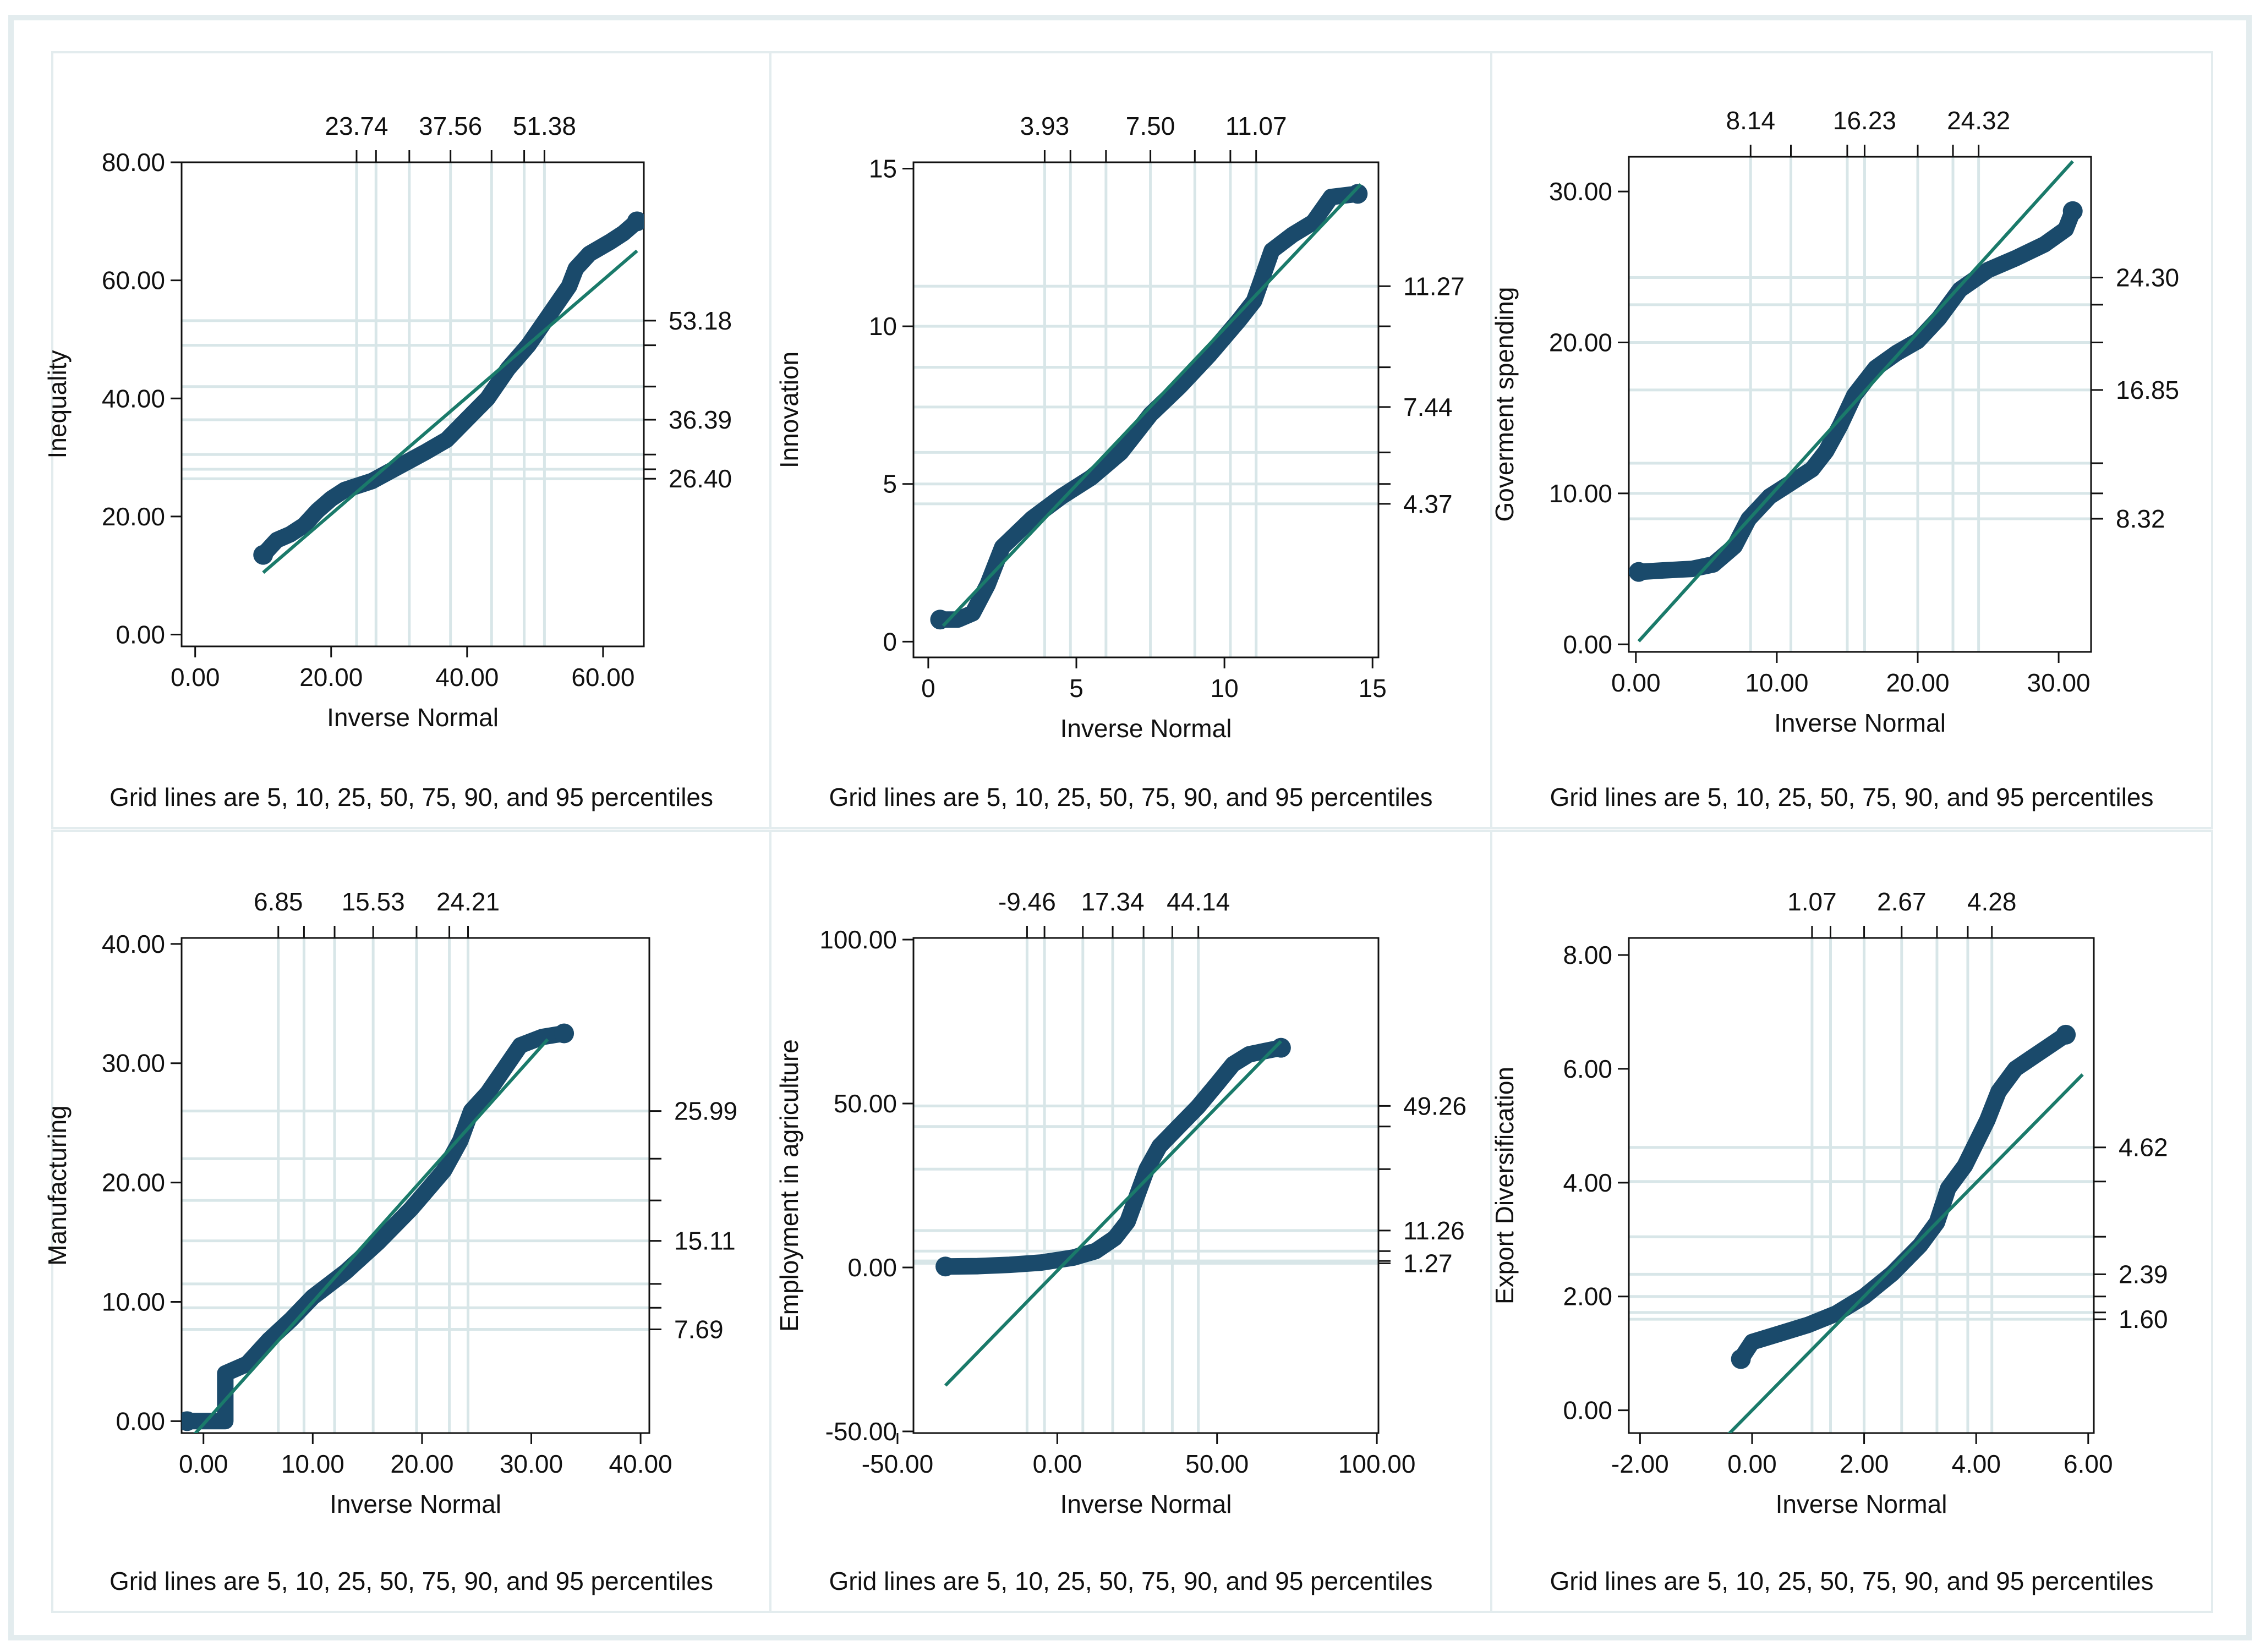  What do you see at coordinates (699, 1330) in the screenshot?
I see `right-percentile-label: 7.69` at bounding box center [699, 1330].